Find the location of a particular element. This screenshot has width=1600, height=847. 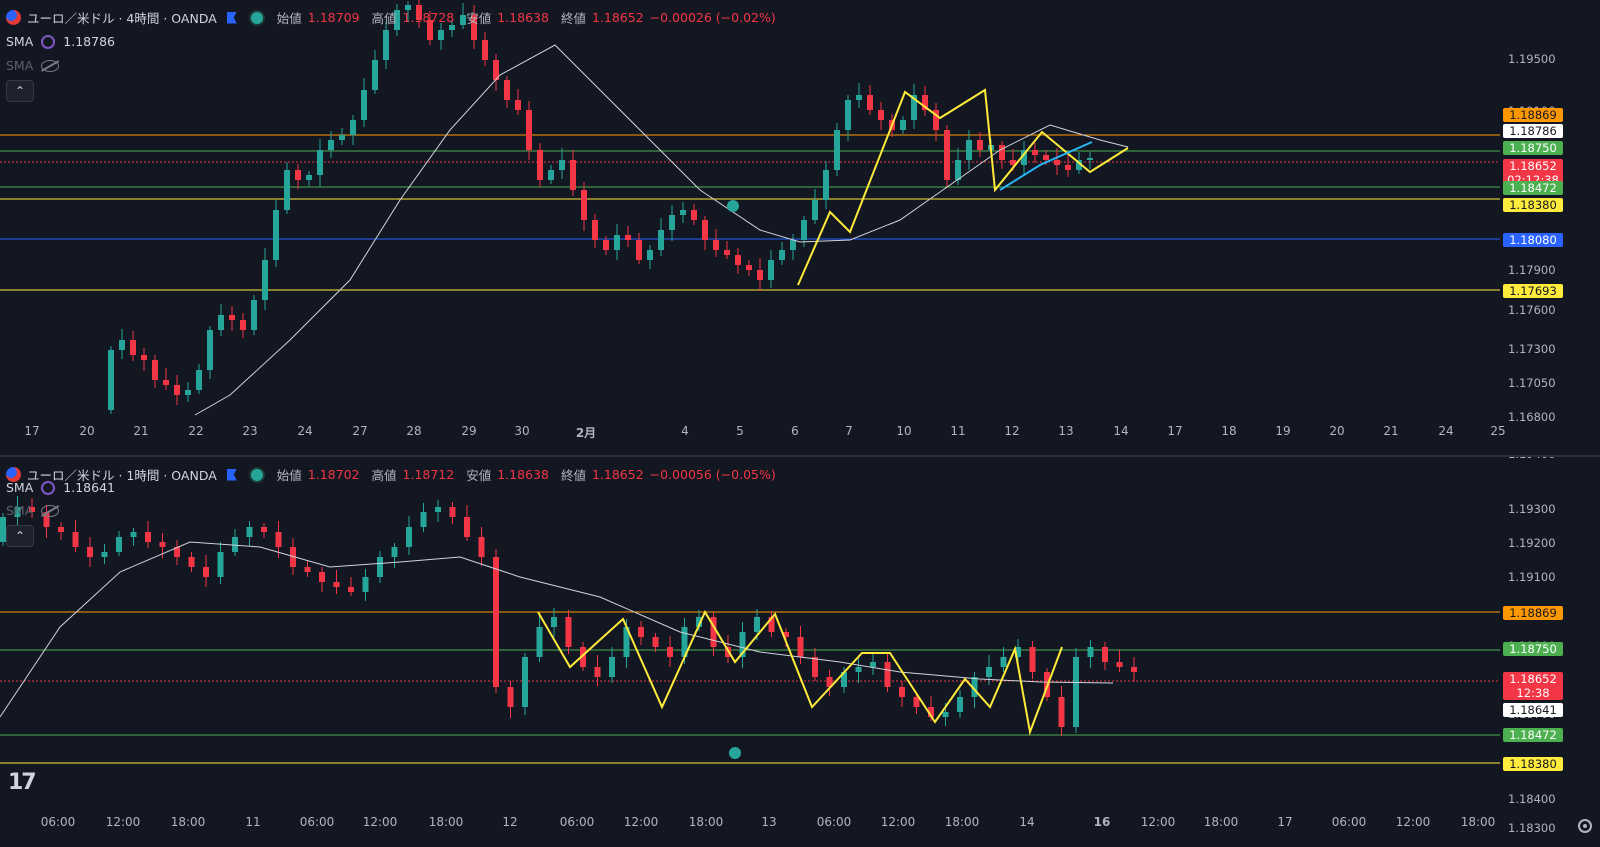

symbol-title: ユーロ／米ドル · 4時間 · OANDA is located at coordinates (122, 18).